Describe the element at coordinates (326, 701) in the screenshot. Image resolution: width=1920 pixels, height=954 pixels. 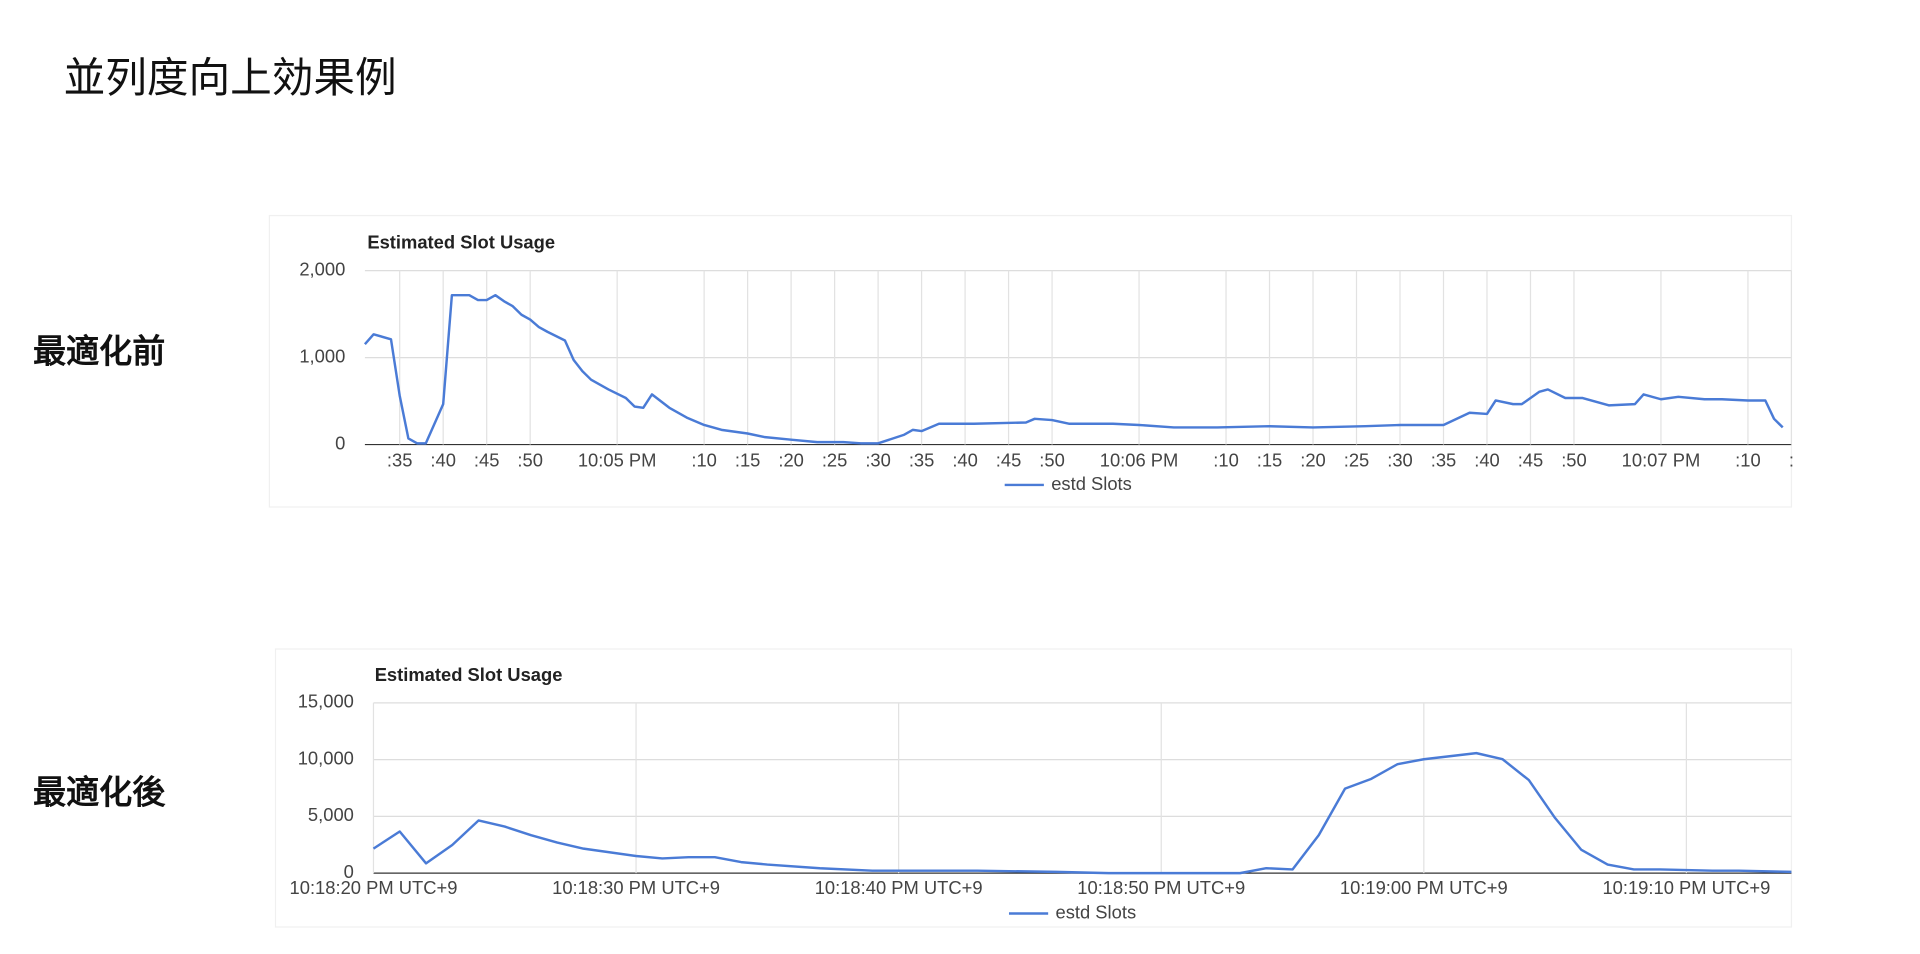
I see `y-tick-label: 15,000` at that location.